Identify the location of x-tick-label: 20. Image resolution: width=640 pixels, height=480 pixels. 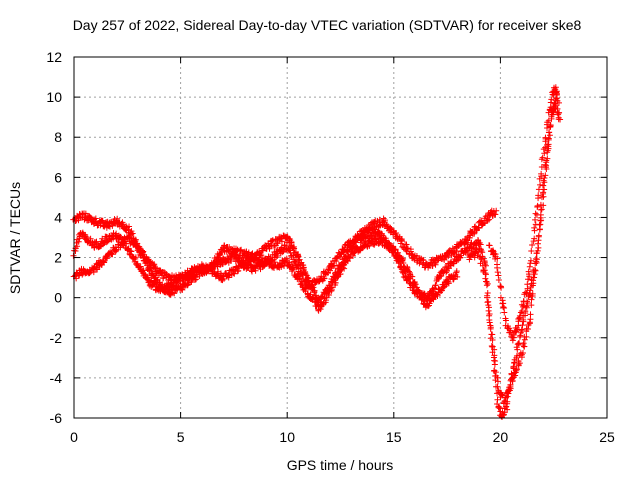
(501, 437).